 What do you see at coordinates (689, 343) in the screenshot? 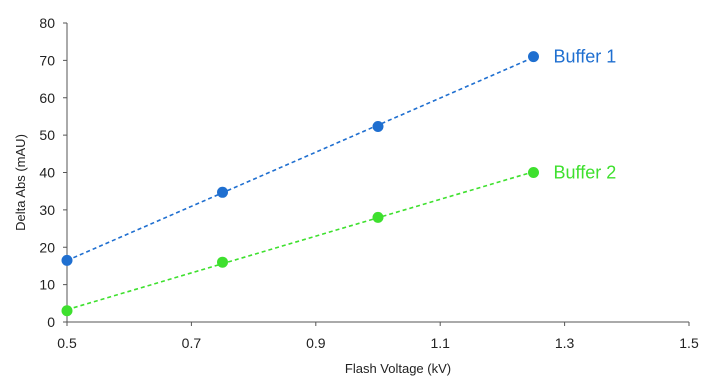
I see `x-tick-label: 1.5` at bounding box center [689, 343].